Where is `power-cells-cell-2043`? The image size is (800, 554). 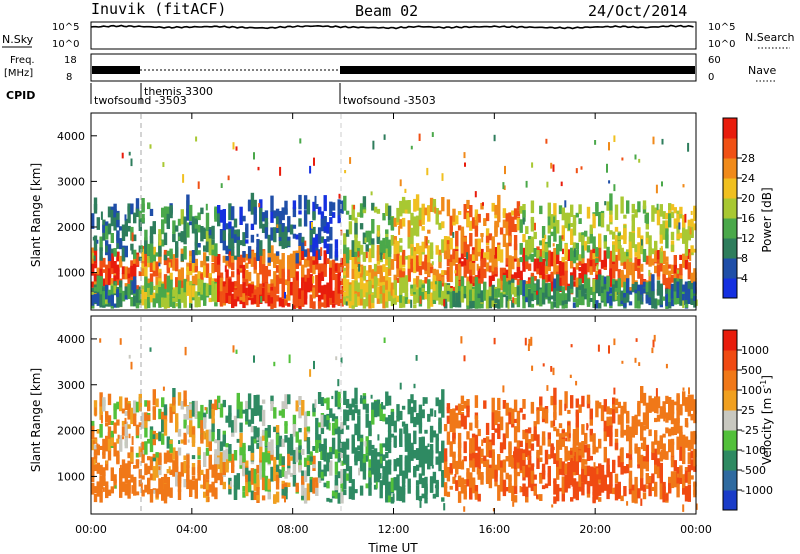 power-cells-cell-2043 is located at coordinates (473, 224).